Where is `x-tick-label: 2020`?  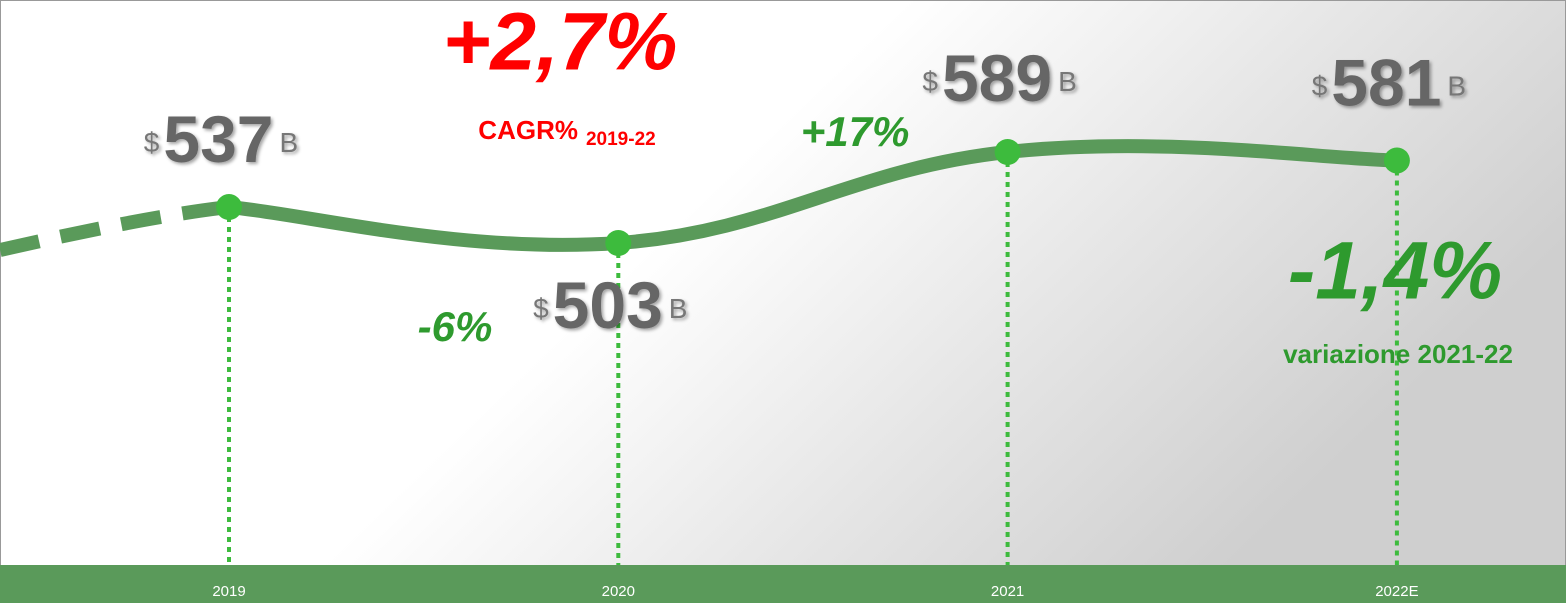
x-tick-label: 2020 is located at coordinates (618, 591).